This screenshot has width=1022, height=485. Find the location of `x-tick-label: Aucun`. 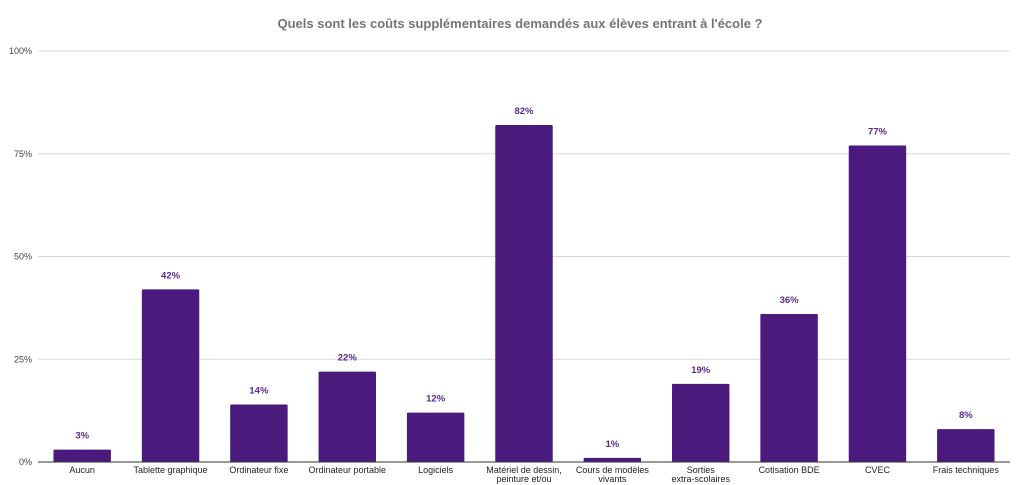

x-tick-label: Aucun is located at coordinates (82, 470).